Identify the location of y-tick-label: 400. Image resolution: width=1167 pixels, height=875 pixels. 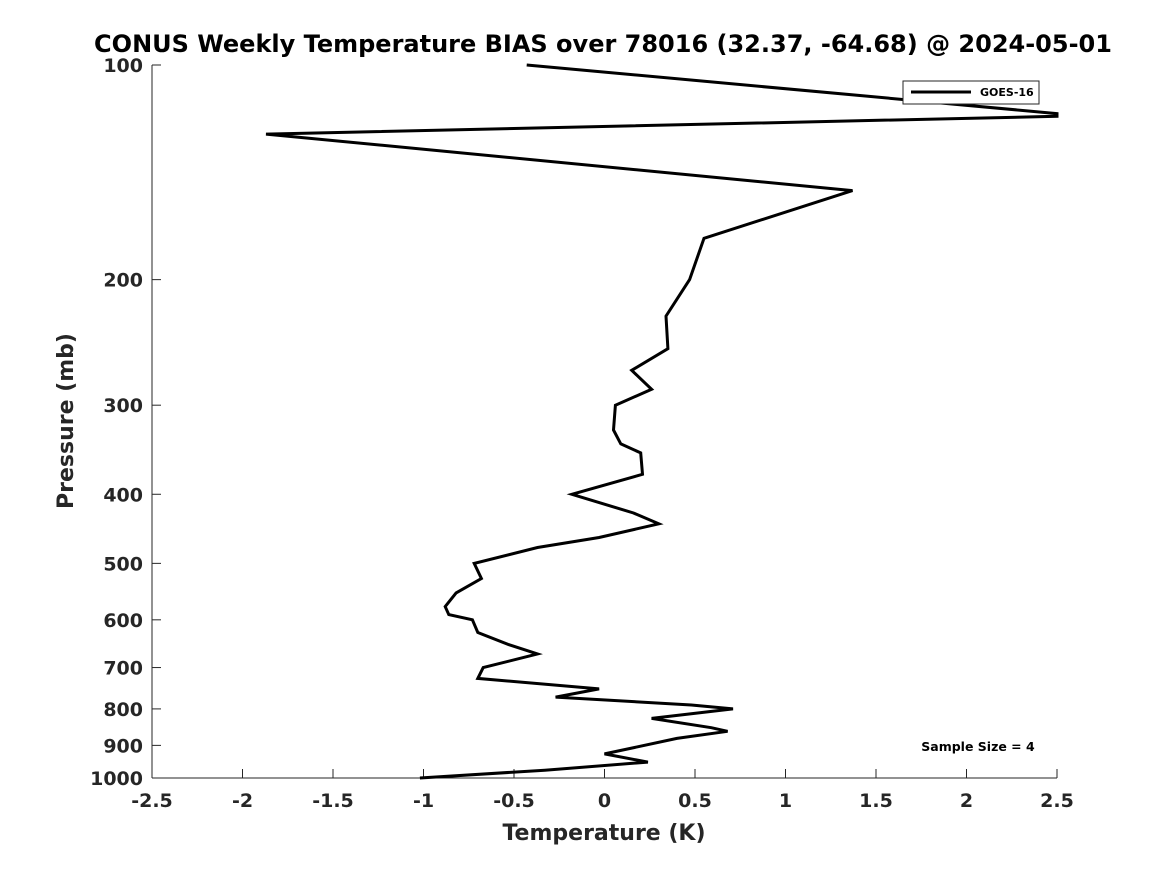
(123, 495).